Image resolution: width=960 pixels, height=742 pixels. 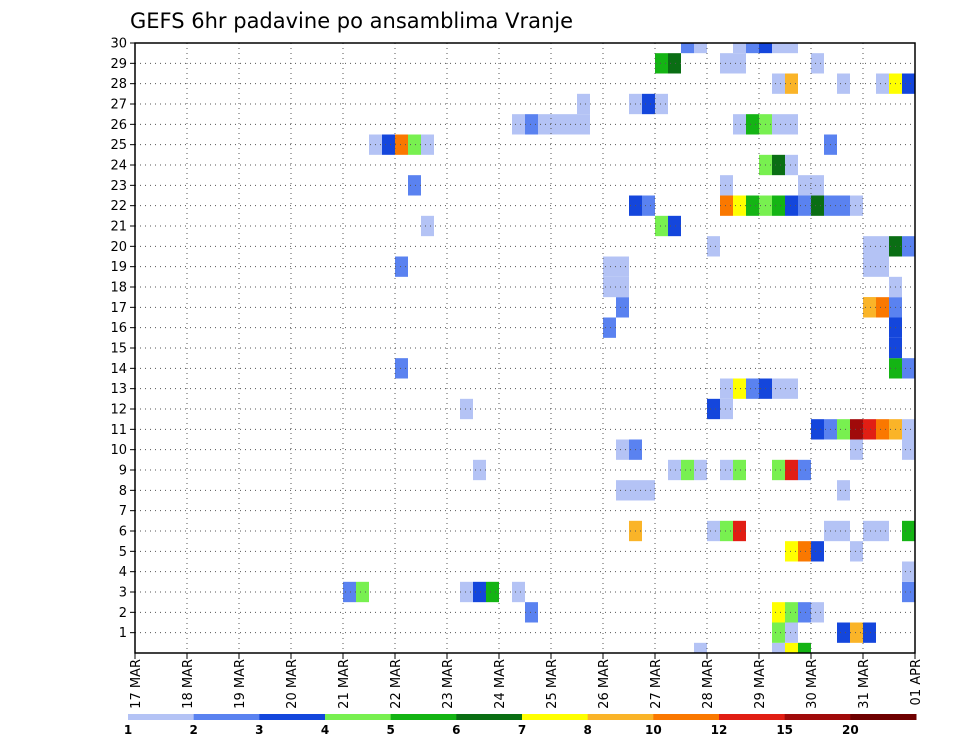 What do you see at coordinates (864, 684) in the screenshot?
I see `x-tick-label: 31 MAR` at bounding box center [864, 684].